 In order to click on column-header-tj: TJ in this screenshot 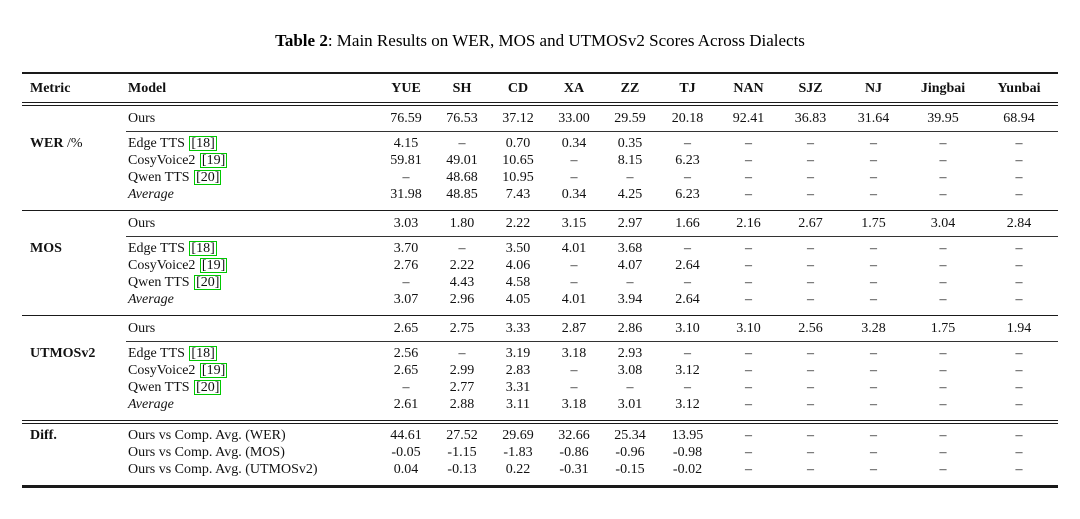, I will do `click(687, 89)`.